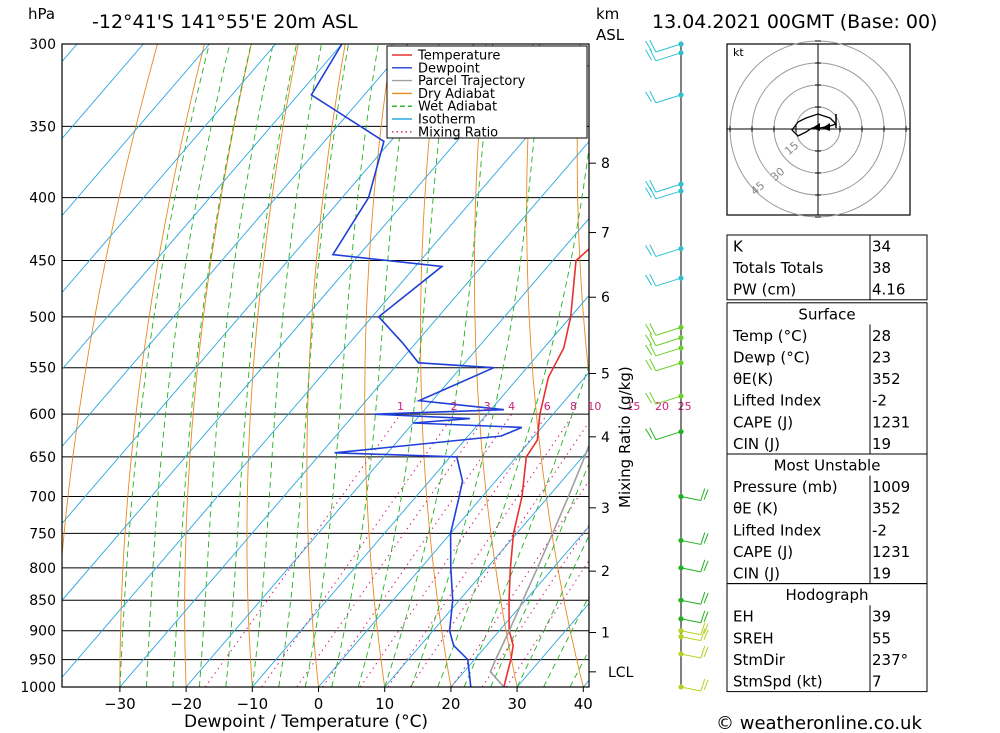 This screenshot has height=733, width=1000. What do you see at coordinates (881, 336) in the screenshot?
I see `index-value: 28` at bounding box center [881, 336].